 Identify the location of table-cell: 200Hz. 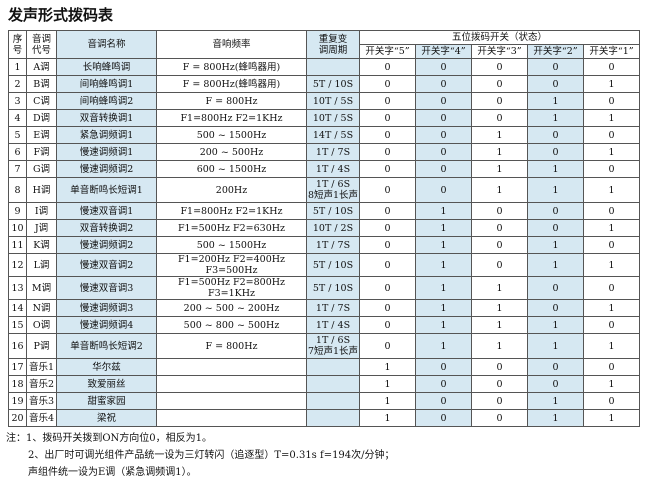
(231, 190).